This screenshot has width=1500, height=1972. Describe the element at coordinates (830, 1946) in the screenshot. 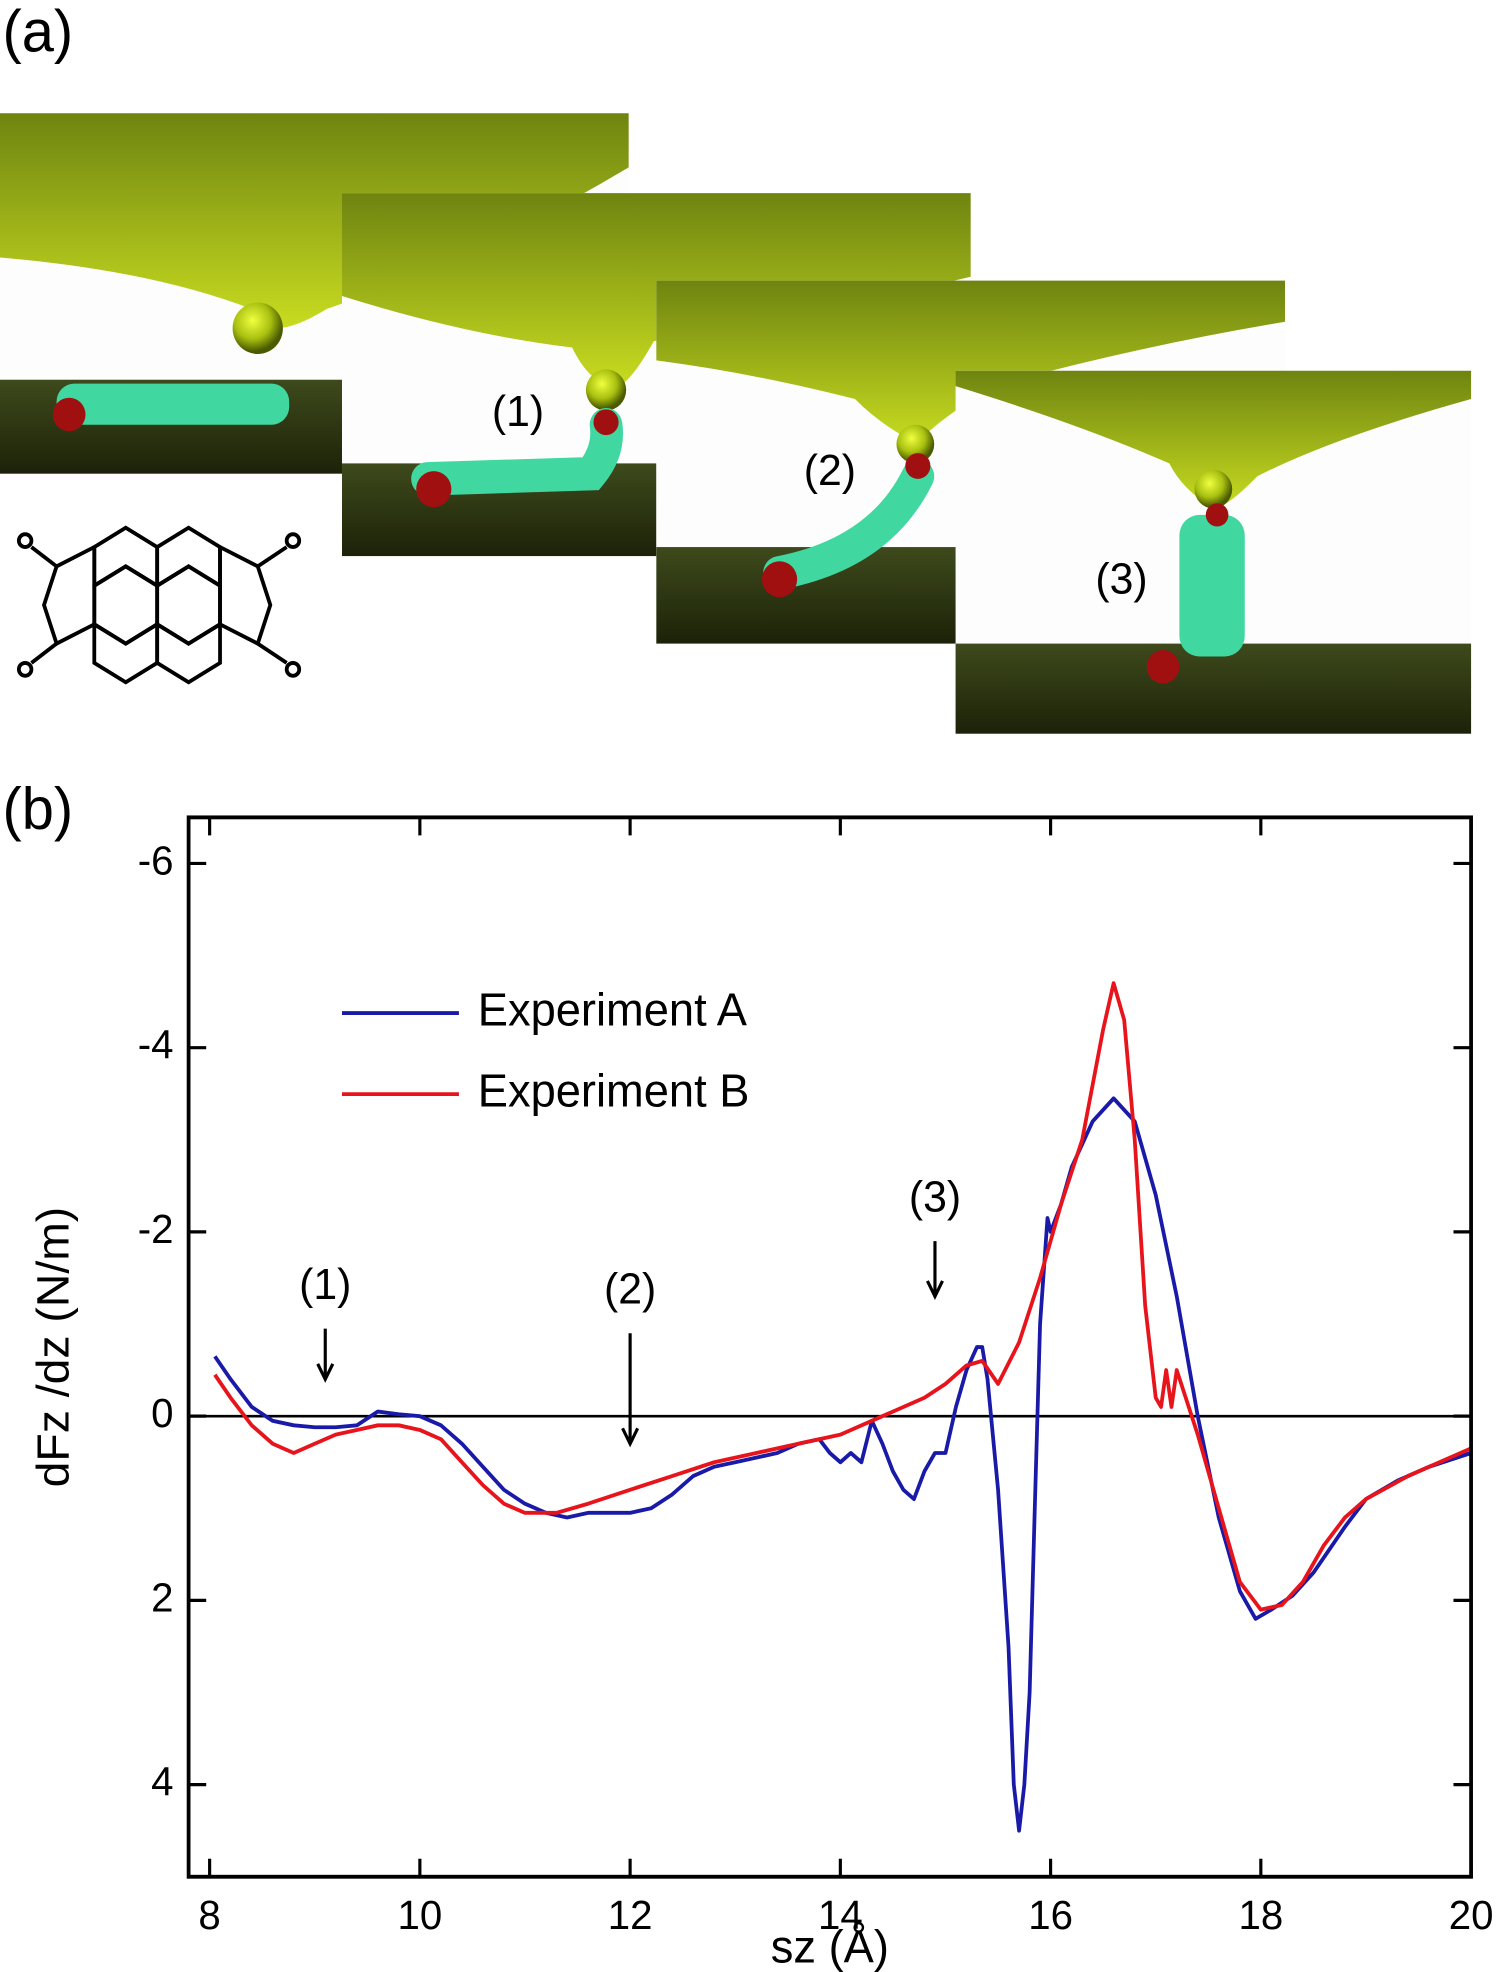

I see `x-axis-label: sz (Å)` at that location.